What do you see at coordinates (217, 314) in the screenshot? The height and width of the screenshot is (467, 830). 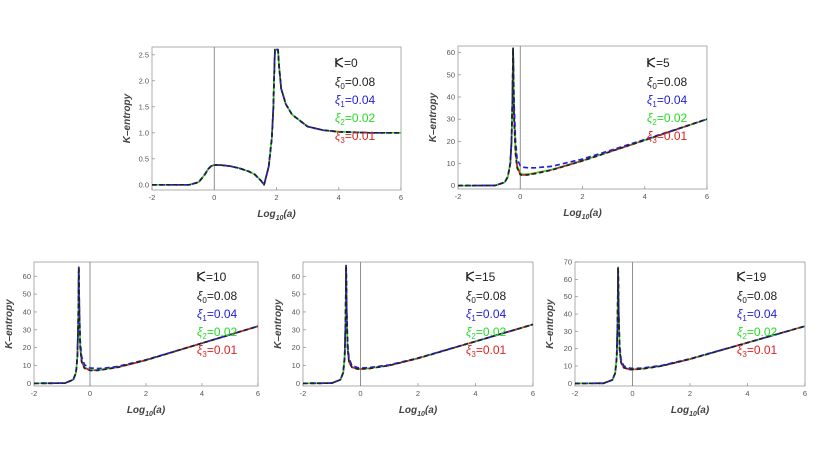 I see `legend: =10 ξ0=0.08 ξ1=0.04 ξ2=0.02 ξ3=0.01` at bounding box center [217, 314].